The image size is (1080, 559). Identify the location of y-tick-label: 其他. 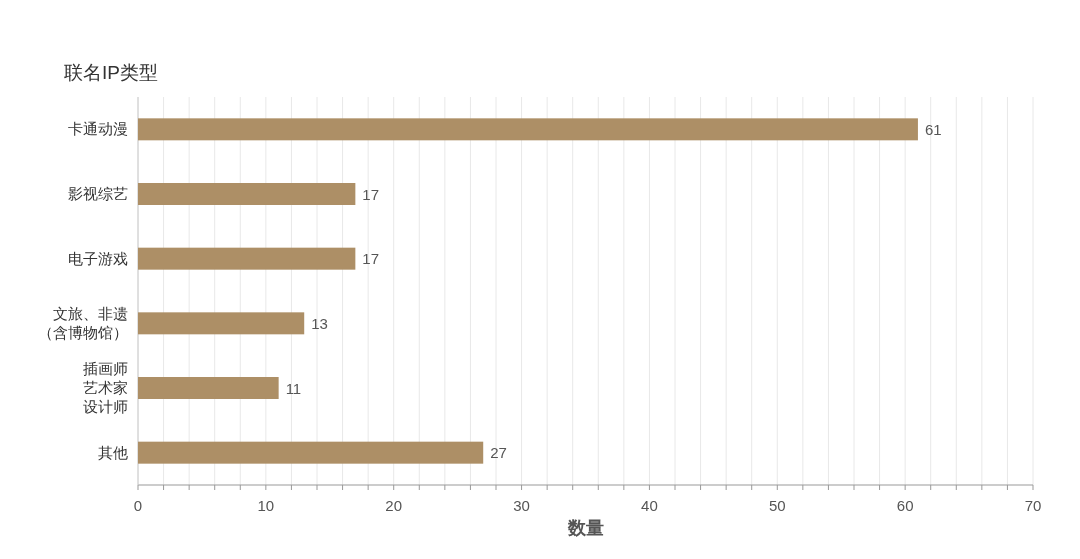
(113, 452).